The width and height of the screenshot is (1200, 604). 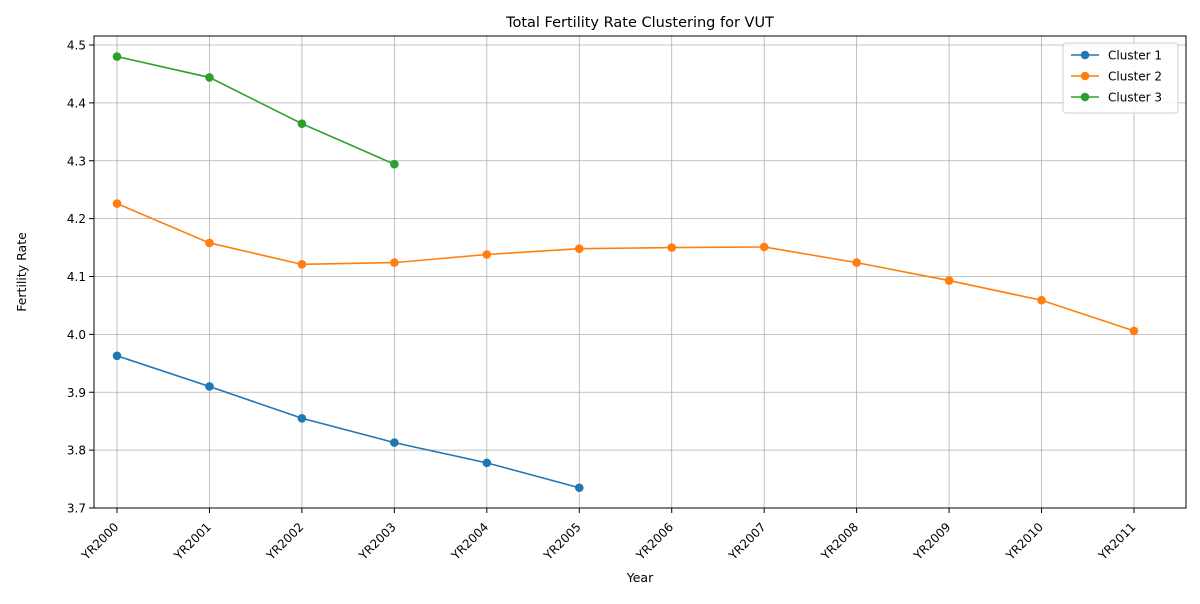 I want to click on legend-label: Cluster 2, so click(x=1135, y=77).